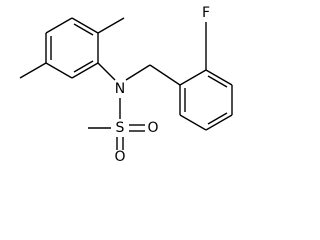  I want to click on atom-label: N, so click(120, 89).